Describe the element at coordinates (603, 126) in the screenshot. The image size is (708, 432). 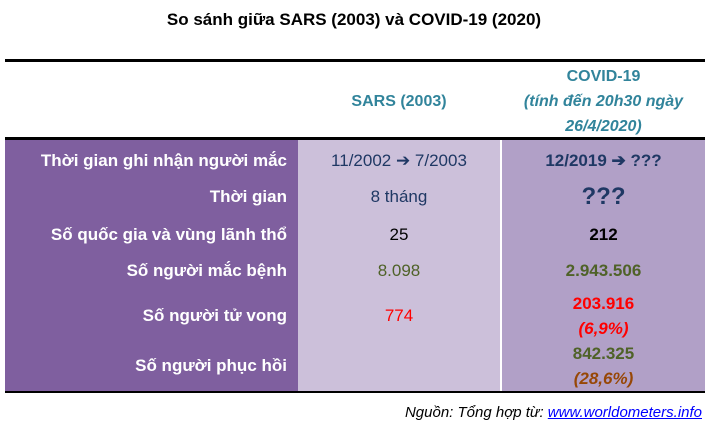
I see `covid-header-line: 26/4/2020)` at that location.